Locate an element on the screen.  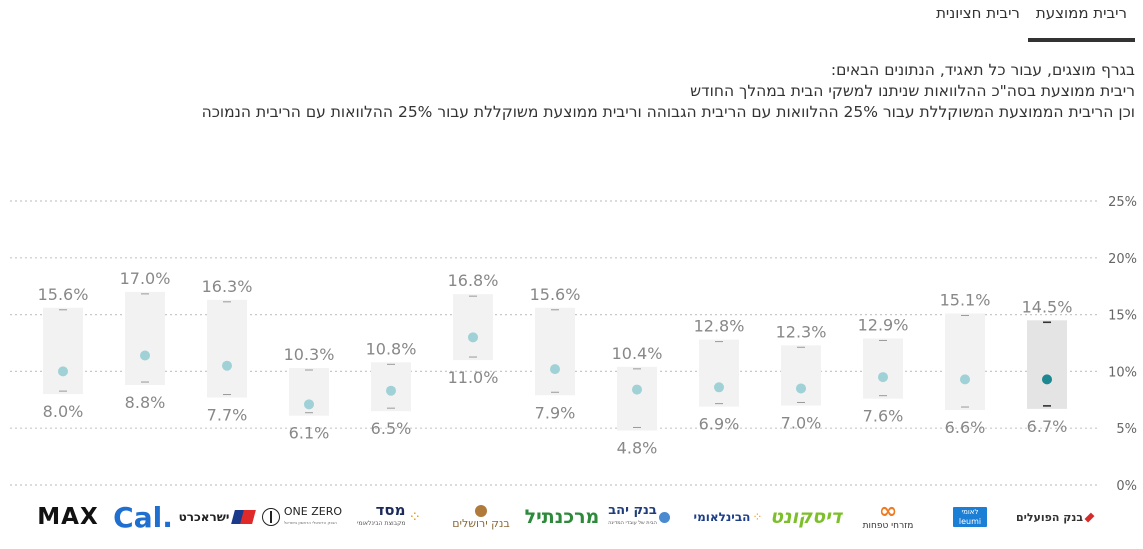
y-tick-label: 15% is located at coordinates (1122, 316).